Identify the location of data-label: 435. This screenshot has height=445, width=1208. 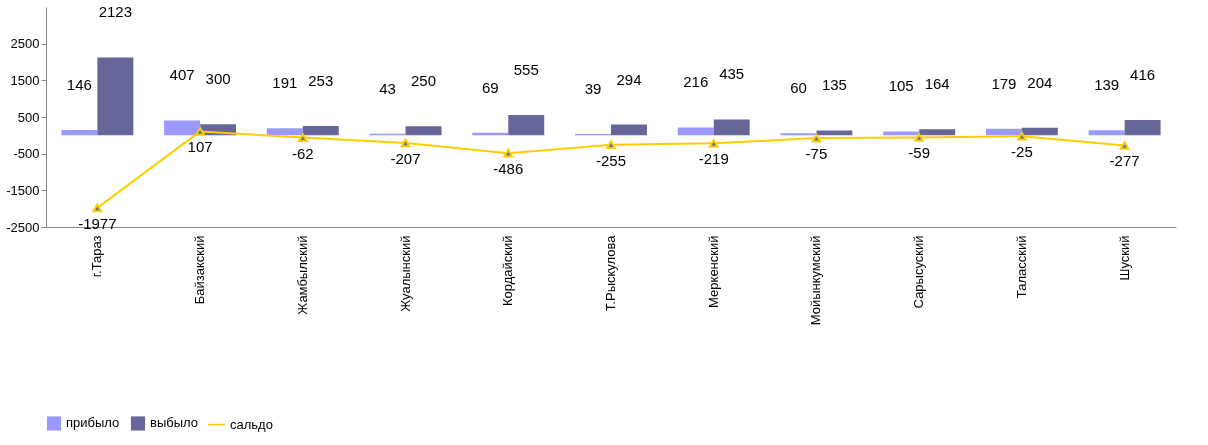
(732, 74).